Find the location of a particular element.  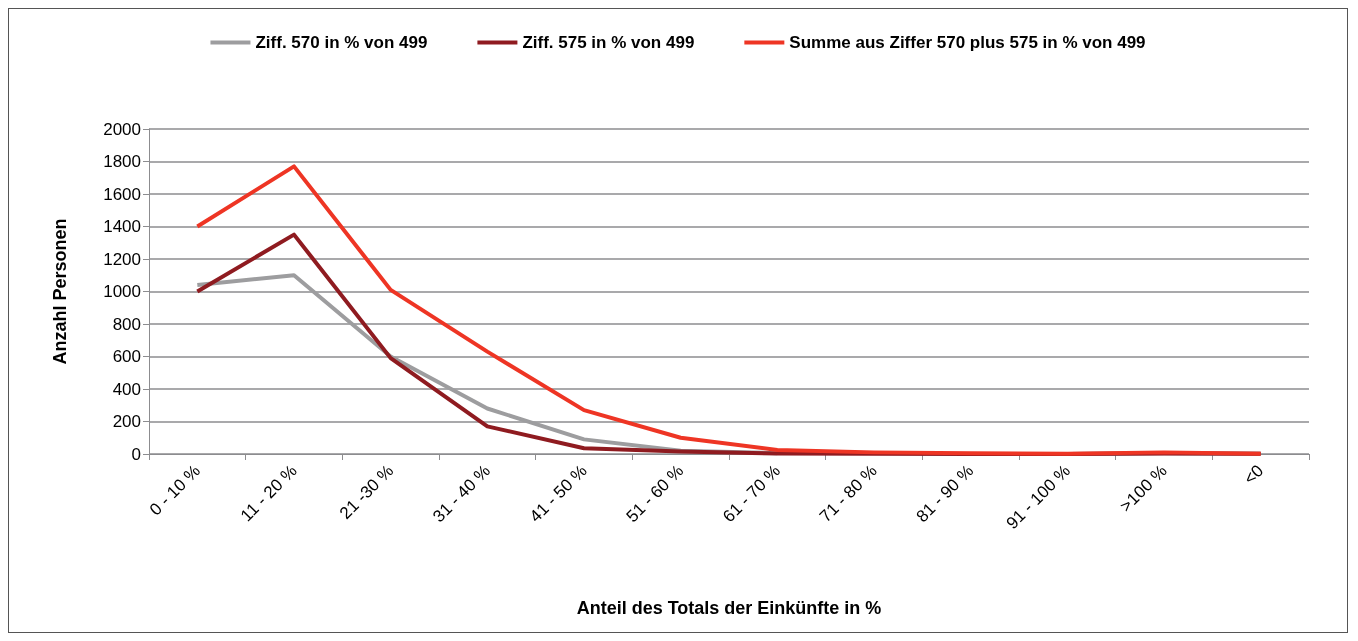

y-tick-label: 1000 is located at coordinates (122, 291).